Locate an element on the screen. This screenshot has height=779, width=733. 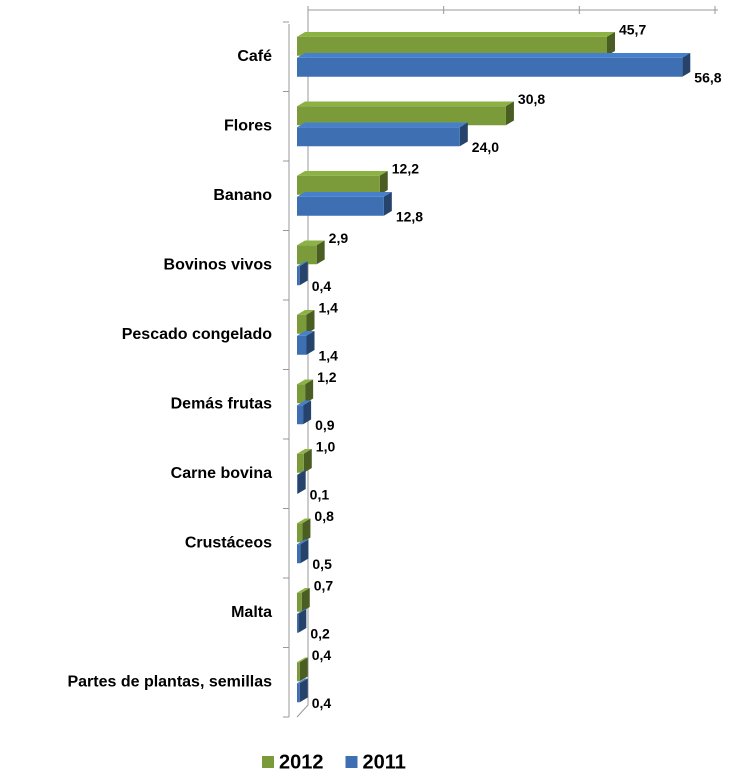
value-label: 0,2 is located at coordinates (320, 633).